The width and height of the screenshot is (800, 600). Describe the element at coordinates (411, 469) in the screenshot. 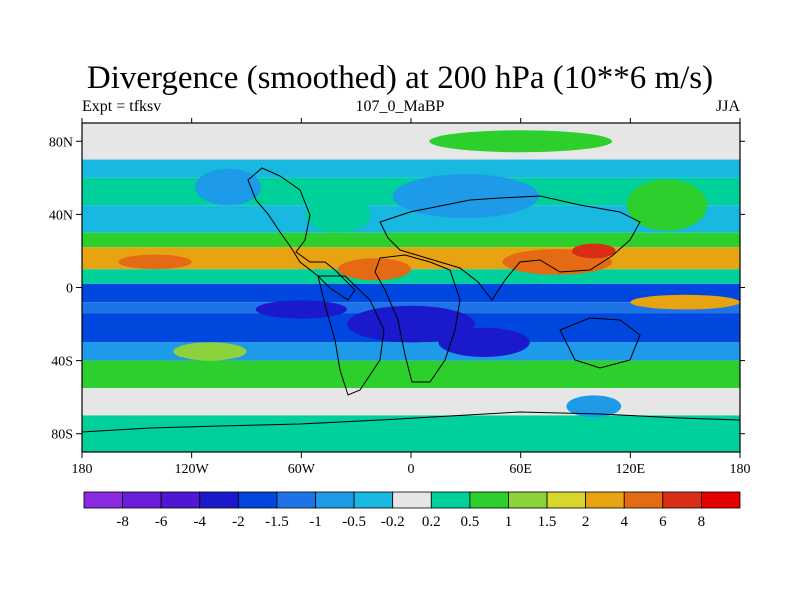

I see `x-tick-label: 0` at that location.